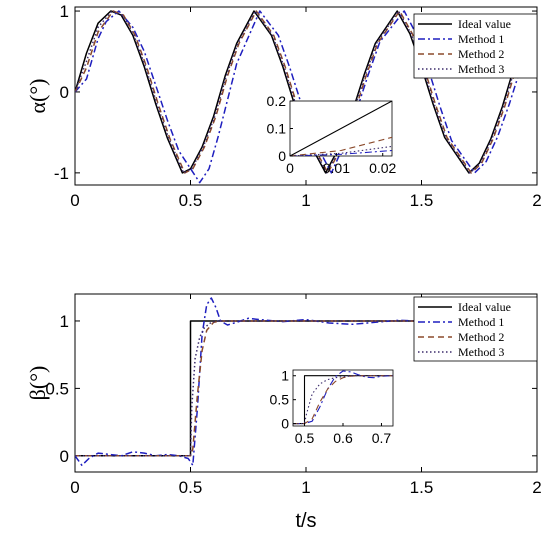 The image size is (550, 535). What do you see at coordinates (536, 200) in the screenshot?
I see `alpha-x-tick-label: 2` at bounding box center [536, 200].